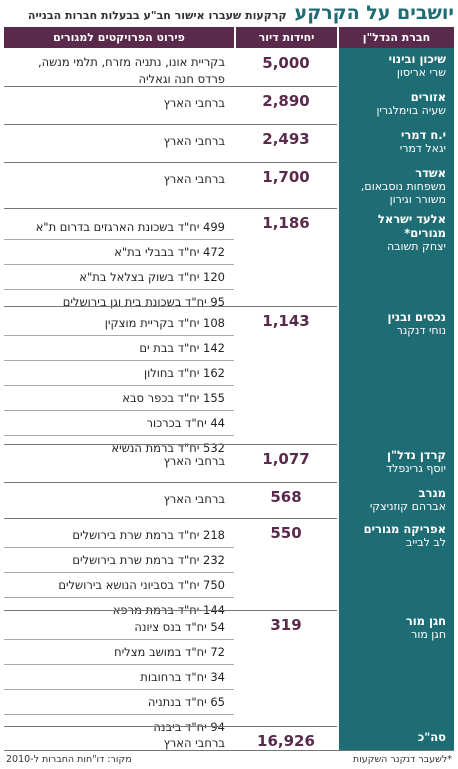 Image resolution: width=458 pixels, height=769 pixels. What do you see at coordinates (421, 330) in the screenshot?
I see `company-owner: נוחי דנקנר` at bounding box center [421, 330].